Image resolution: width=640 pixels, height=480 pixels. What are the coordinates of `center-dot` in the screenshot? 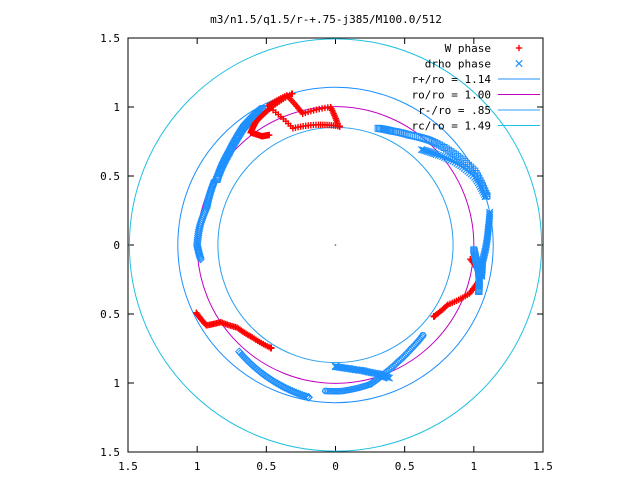 It's located at (335, 245).